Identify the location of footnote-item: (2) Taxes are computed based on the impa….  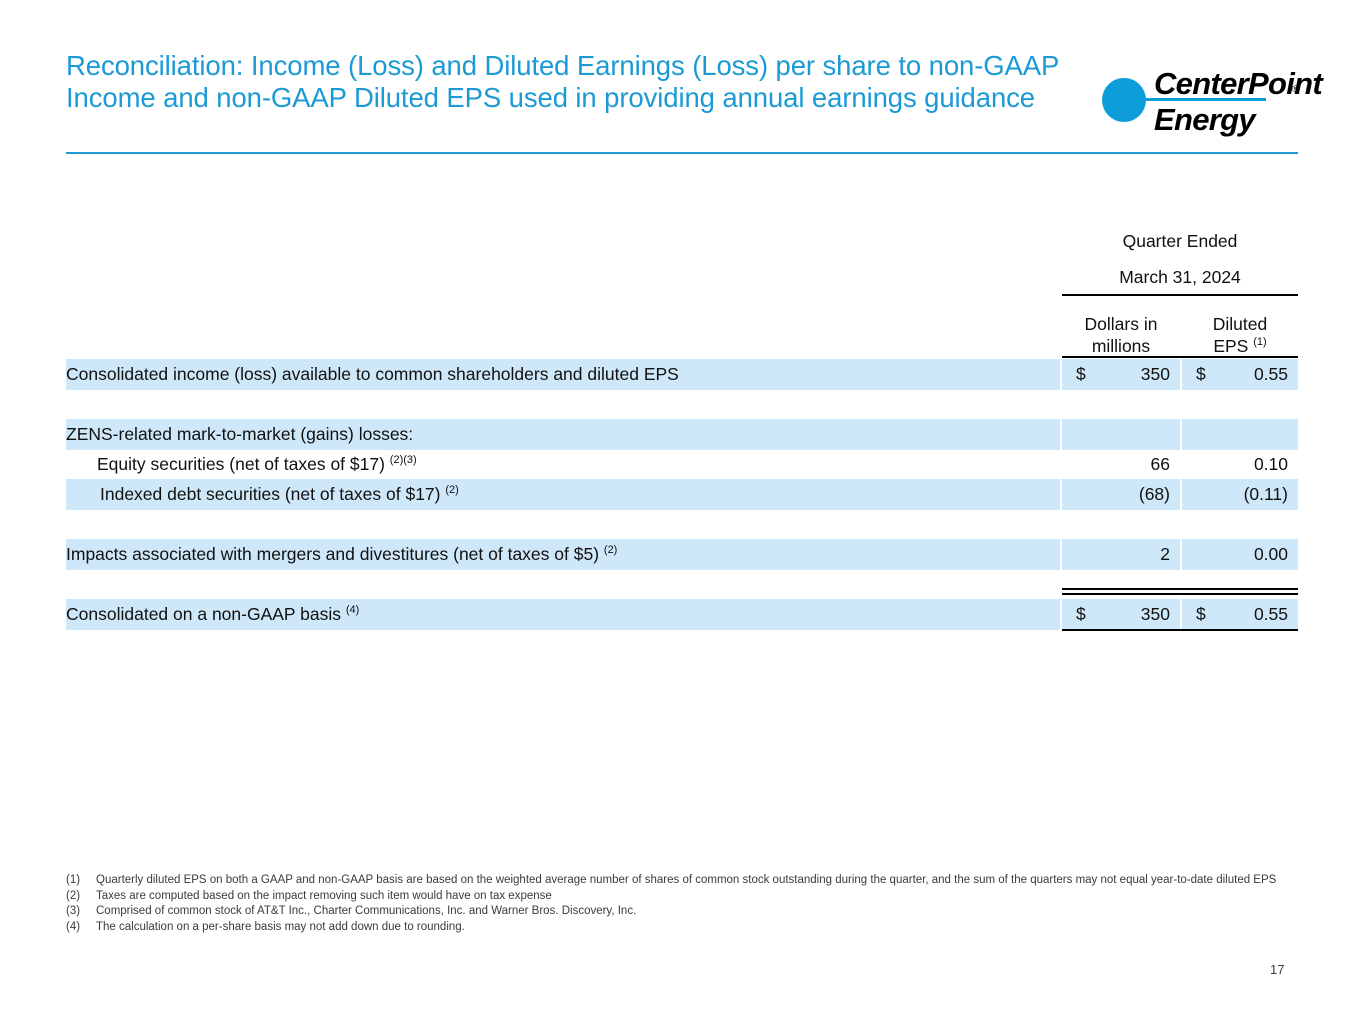
(681, 897).